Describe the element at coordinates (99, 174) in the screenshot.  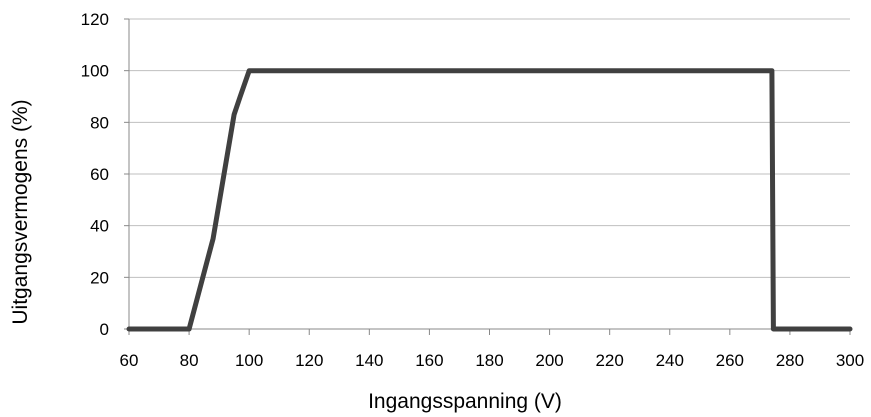
I see `y-tick-label: 60` at that location.